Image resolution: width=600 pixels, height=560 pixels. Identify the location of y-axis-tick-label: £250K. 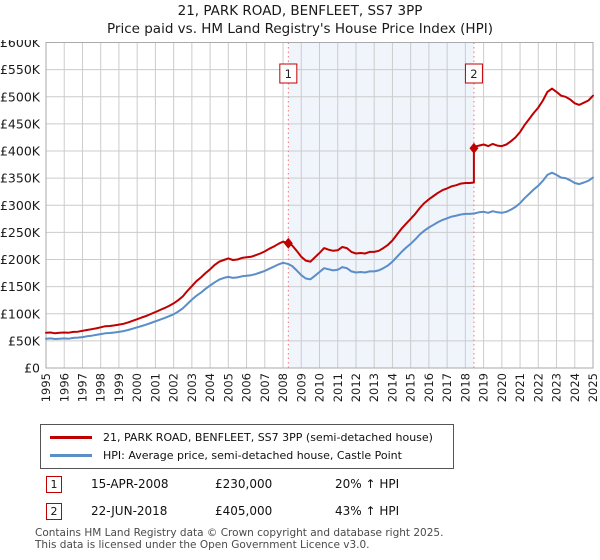
(20, 232).